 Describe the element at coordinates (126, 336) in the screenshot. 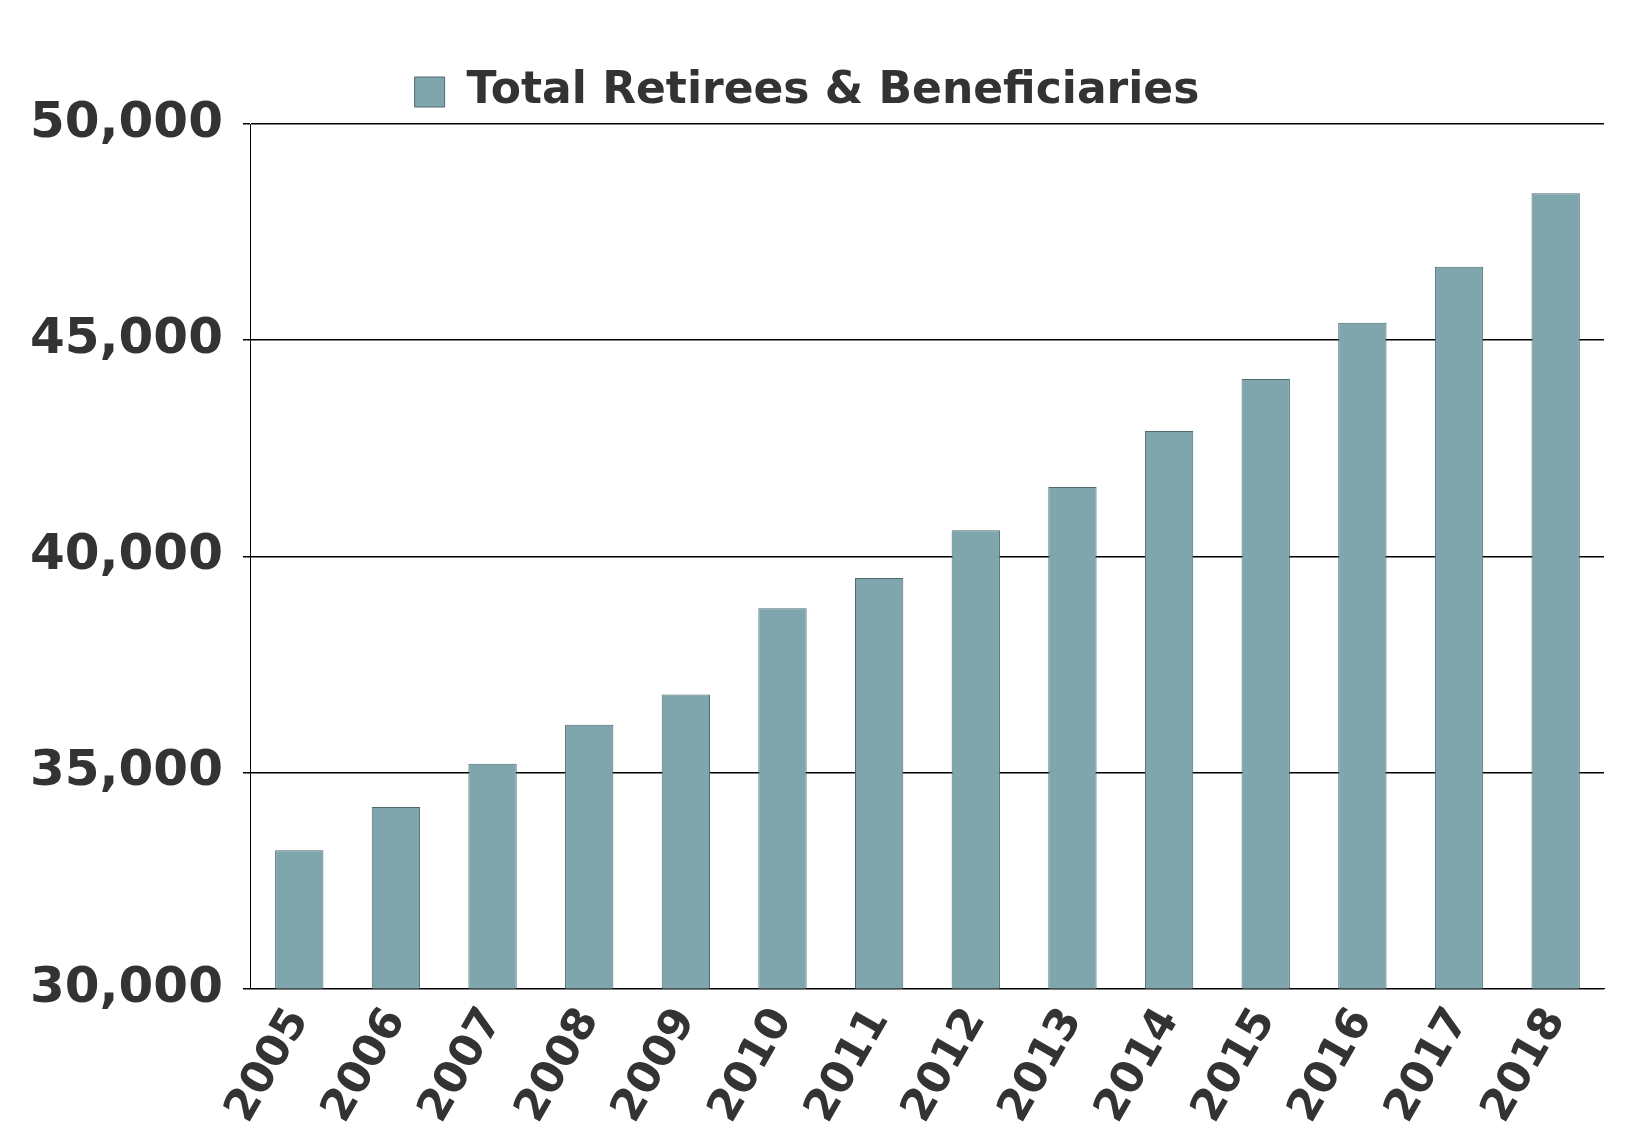

I see `y-tick-label: 45,000` at that location.